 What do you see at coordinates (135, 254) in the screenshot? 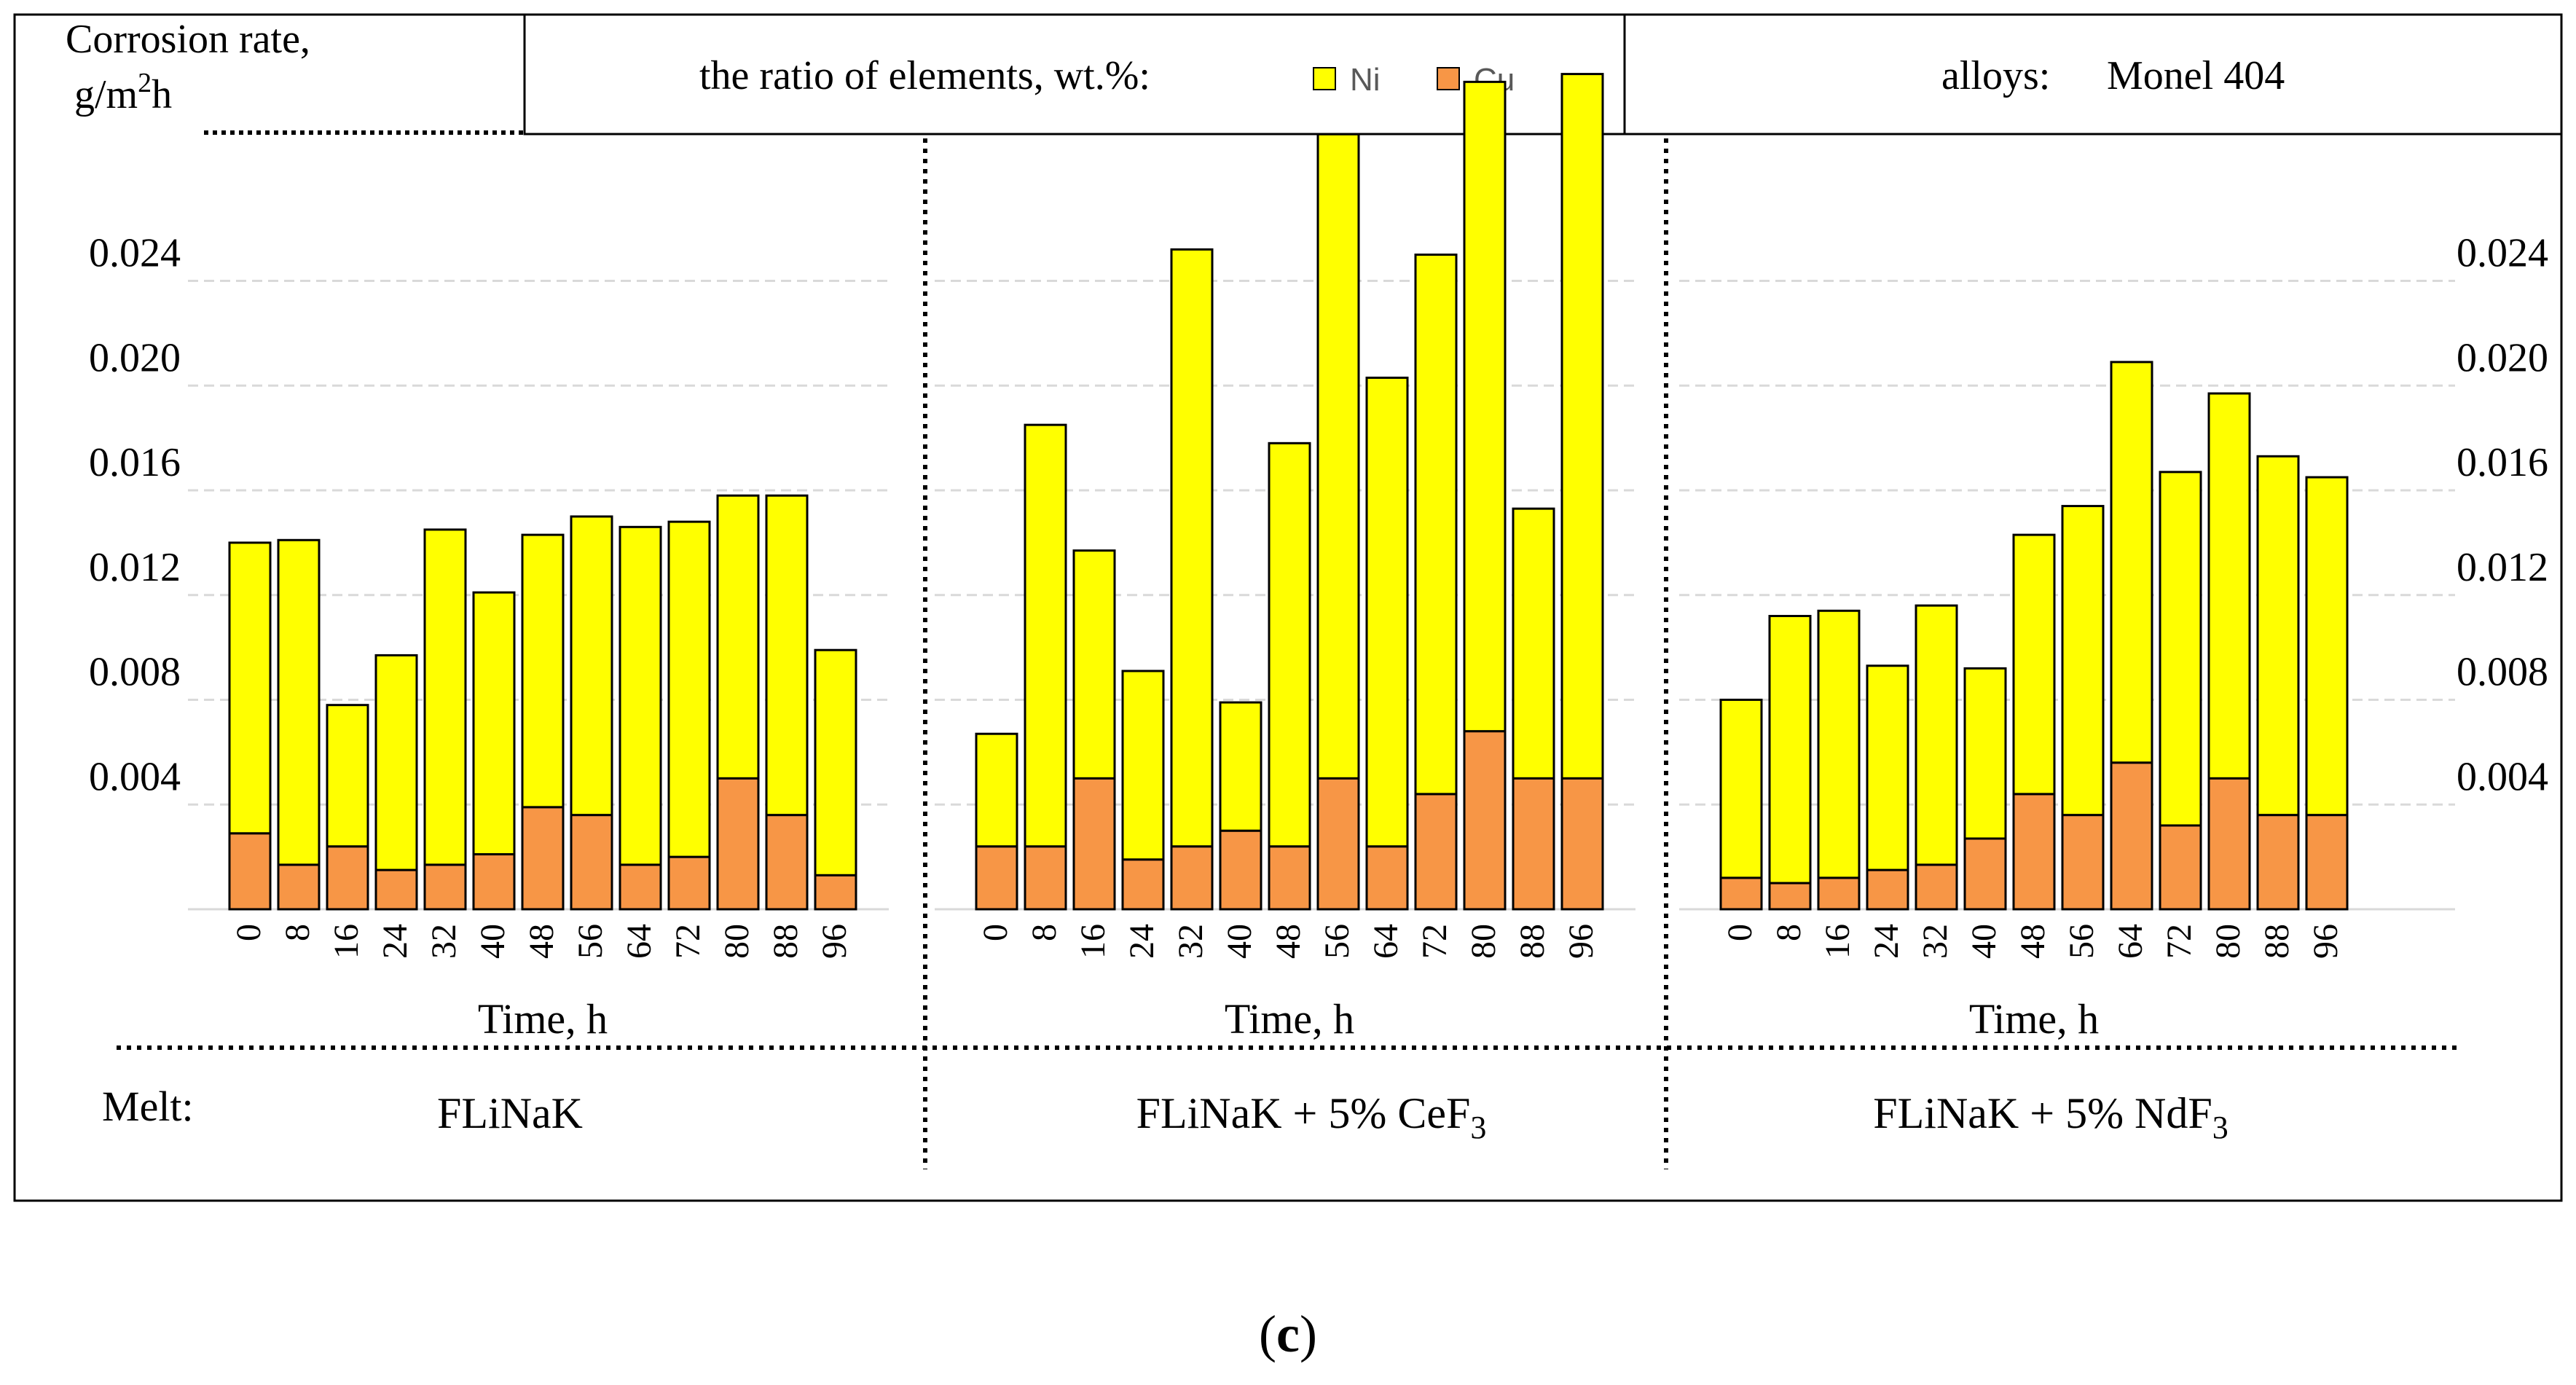
I see `y-tick-label: 0.024` at bounding box center [135, 254].